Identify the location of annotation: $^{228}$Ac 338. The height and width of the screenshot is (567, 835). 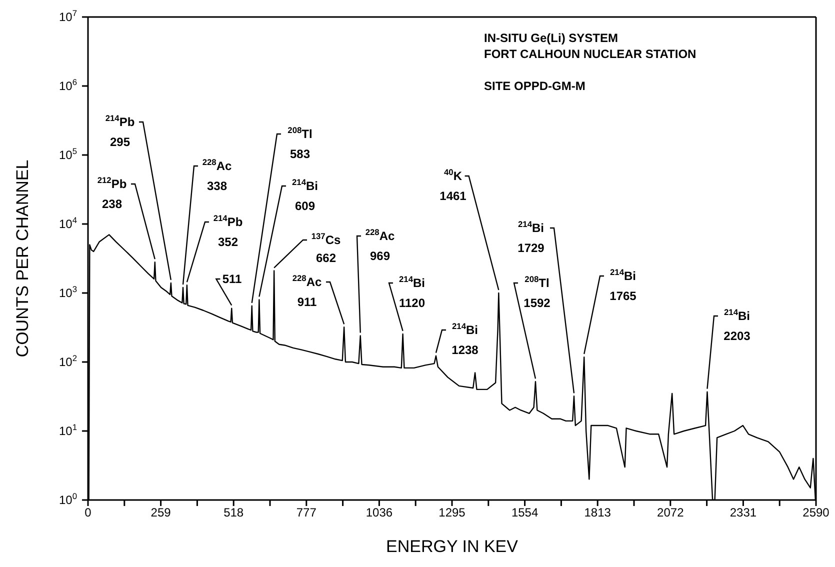
(217, 175).